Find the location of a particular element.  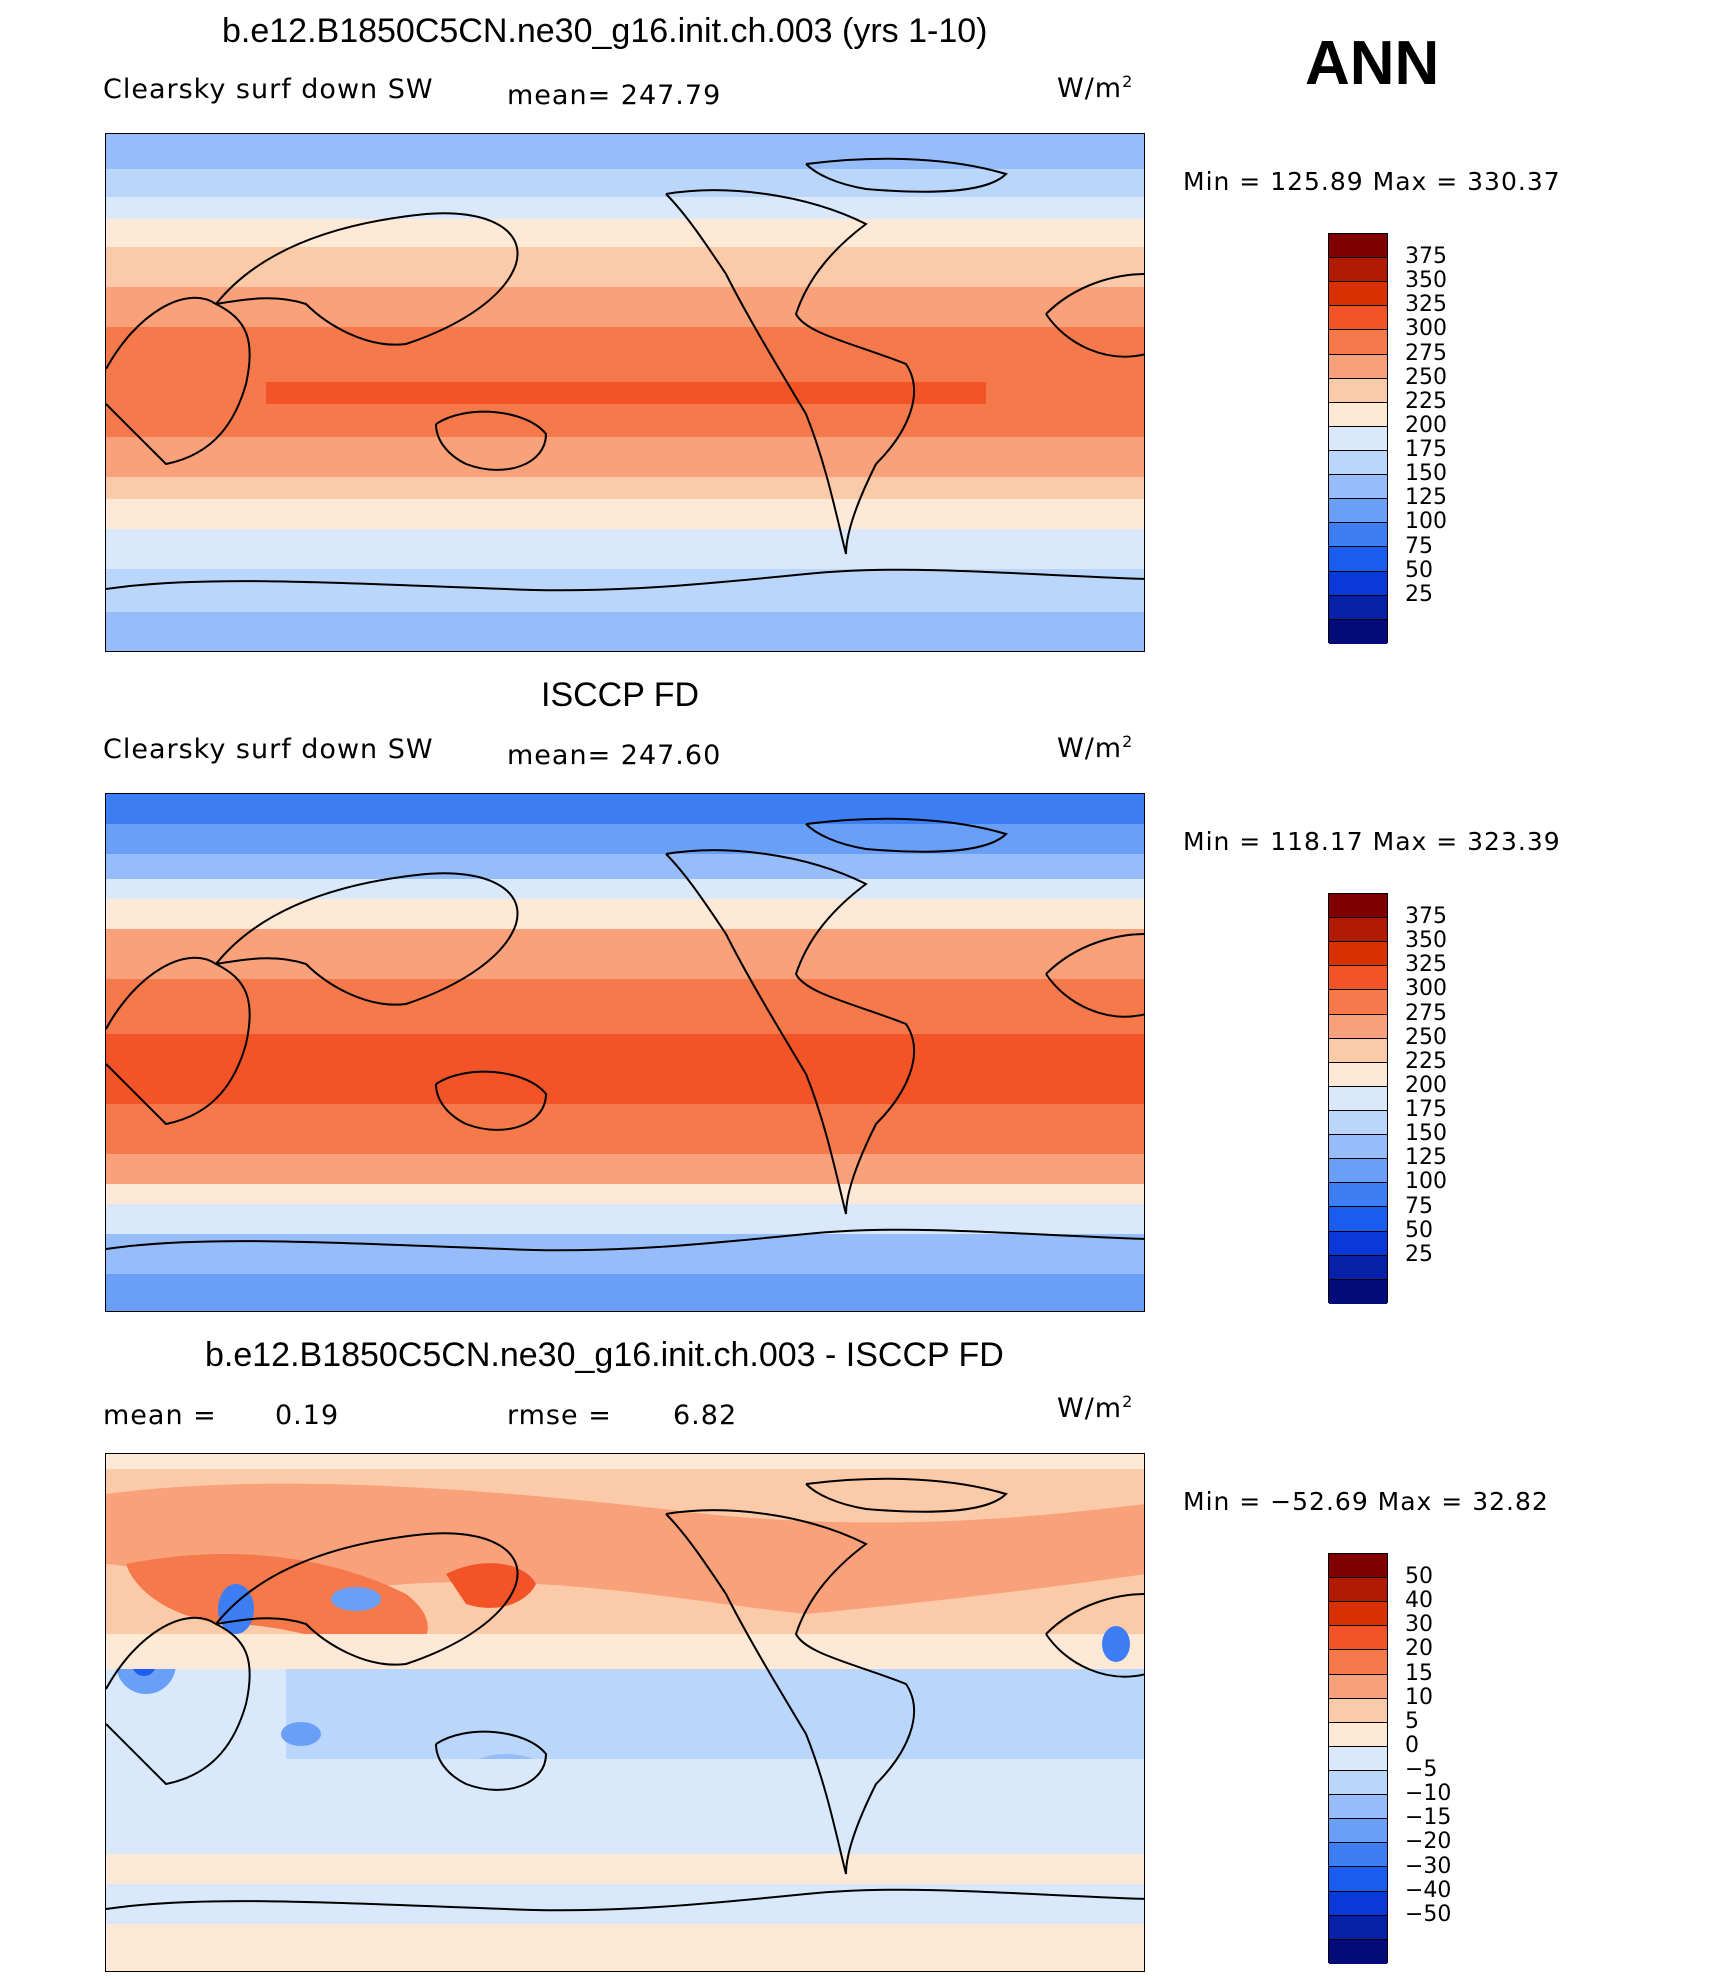

colorbar-tick-label: −10 is located at coordinates (1428, 1794).